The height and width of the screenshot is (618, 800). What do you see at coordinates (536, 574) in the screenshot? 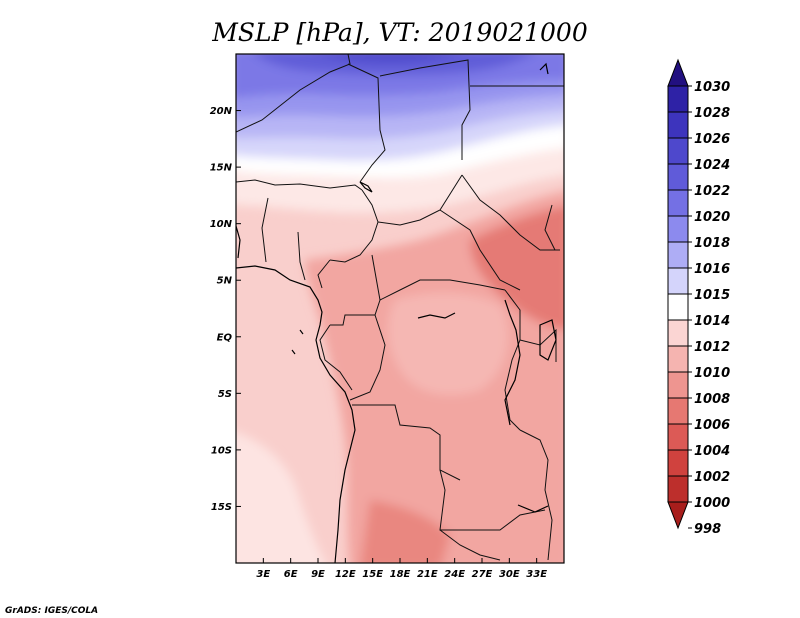
I see `x-tick-label: 33E` at bounding box center [536, 574].